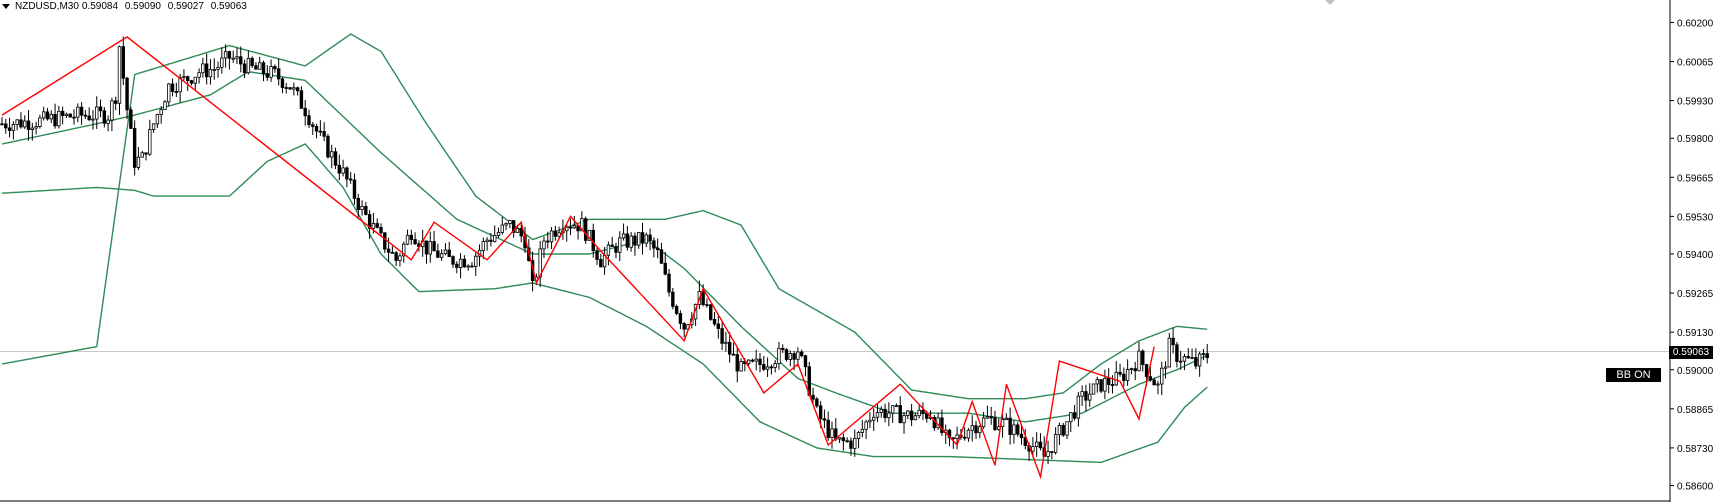 Image resolution: width=1716 pixels, height=502 pixels. I want to click on y-tick-label: 0.60200, so click(1695, 23).